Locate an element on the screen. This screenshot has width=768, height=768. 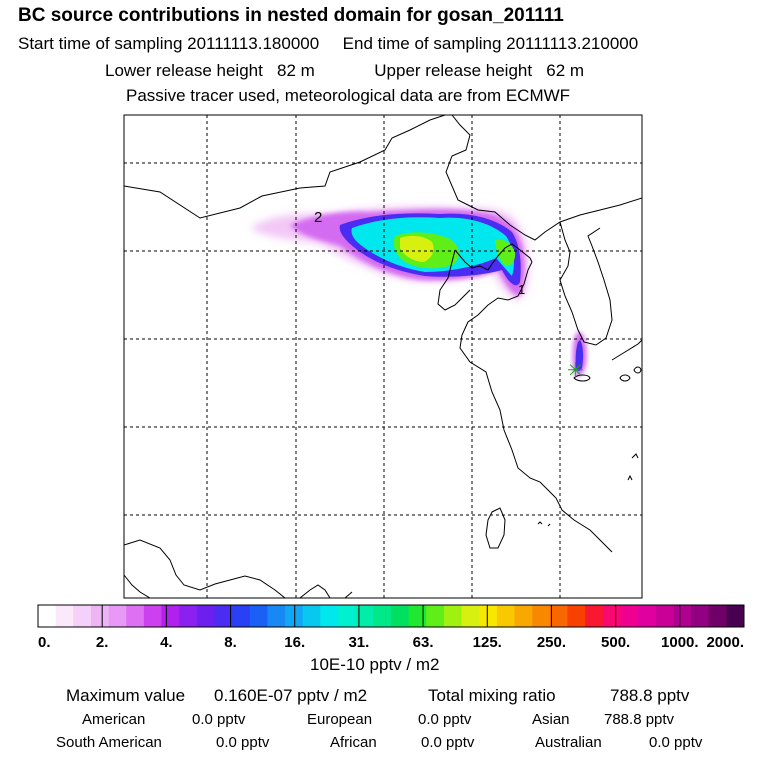
region-name: Asian is located at coordinates (551, 719).